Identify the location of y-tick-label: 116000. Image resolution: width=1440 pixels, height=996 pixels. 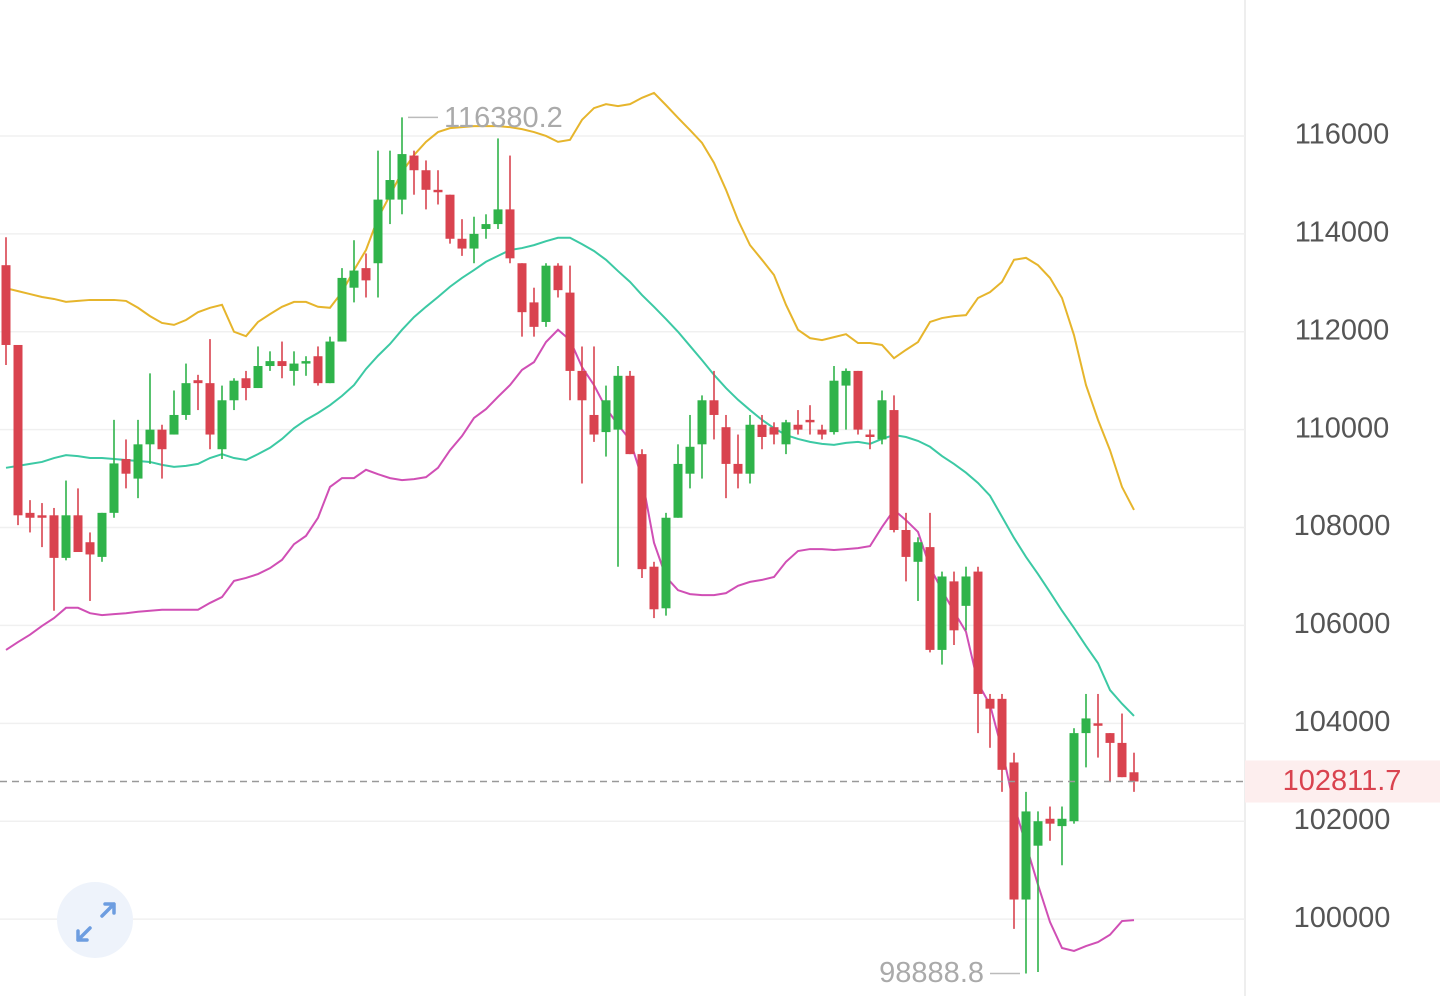
(1342, 135).